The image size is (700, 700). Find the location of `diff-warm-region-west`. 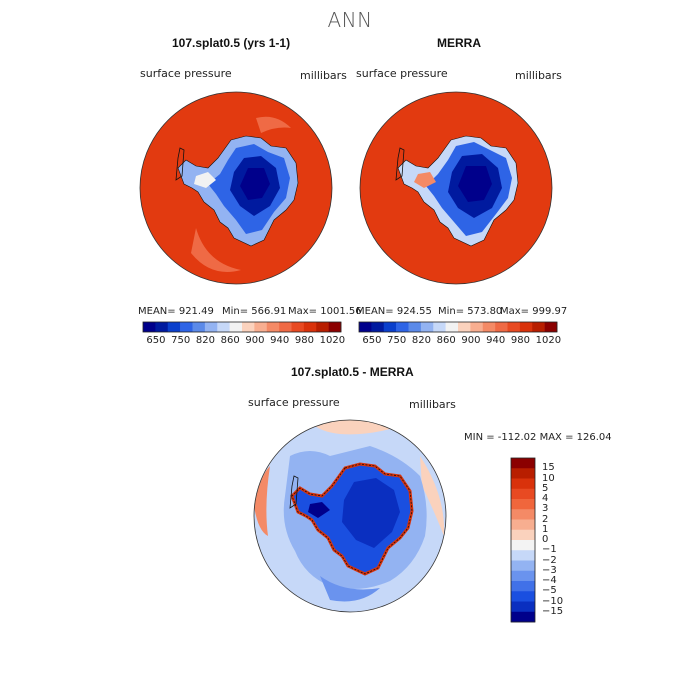

diff-warm-region-west is located at coordinates (262, 501).